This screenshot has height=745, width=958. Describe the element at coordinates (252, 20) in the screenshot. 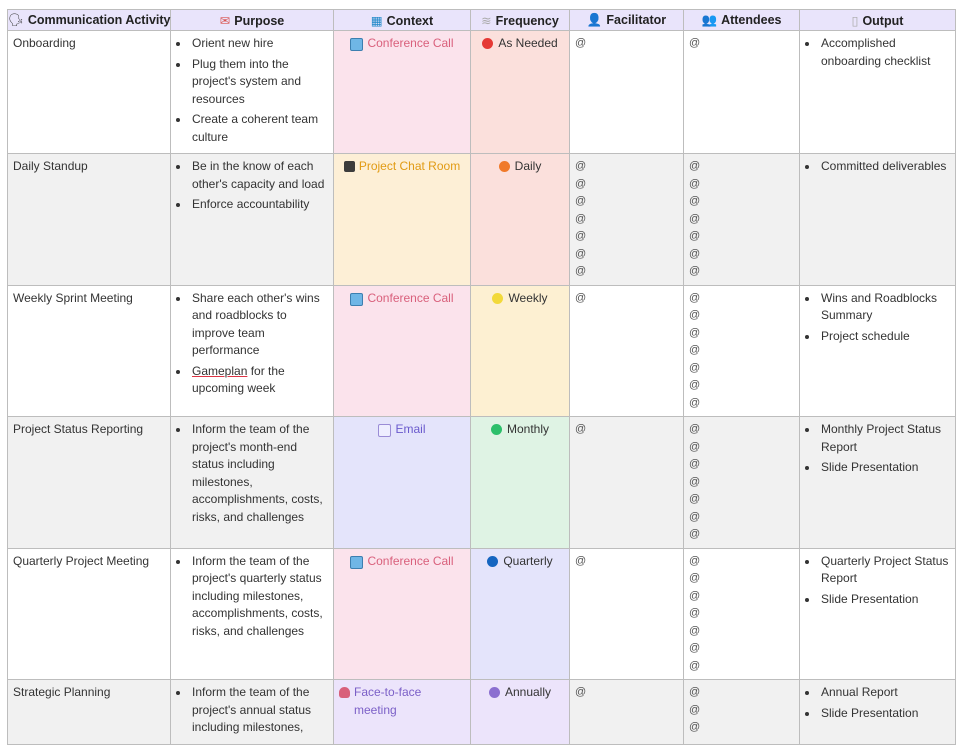

I see `column-header-purpose: ✉ Purpose` at that location.